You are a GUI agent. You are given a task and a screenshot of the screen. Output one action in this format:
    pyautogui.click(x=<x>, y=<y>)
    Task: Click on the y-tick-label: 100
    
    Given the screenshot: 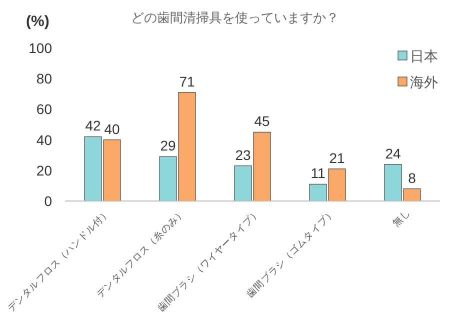 What is the action you would take?
    pyautogui.click(x=40, y=48)
    